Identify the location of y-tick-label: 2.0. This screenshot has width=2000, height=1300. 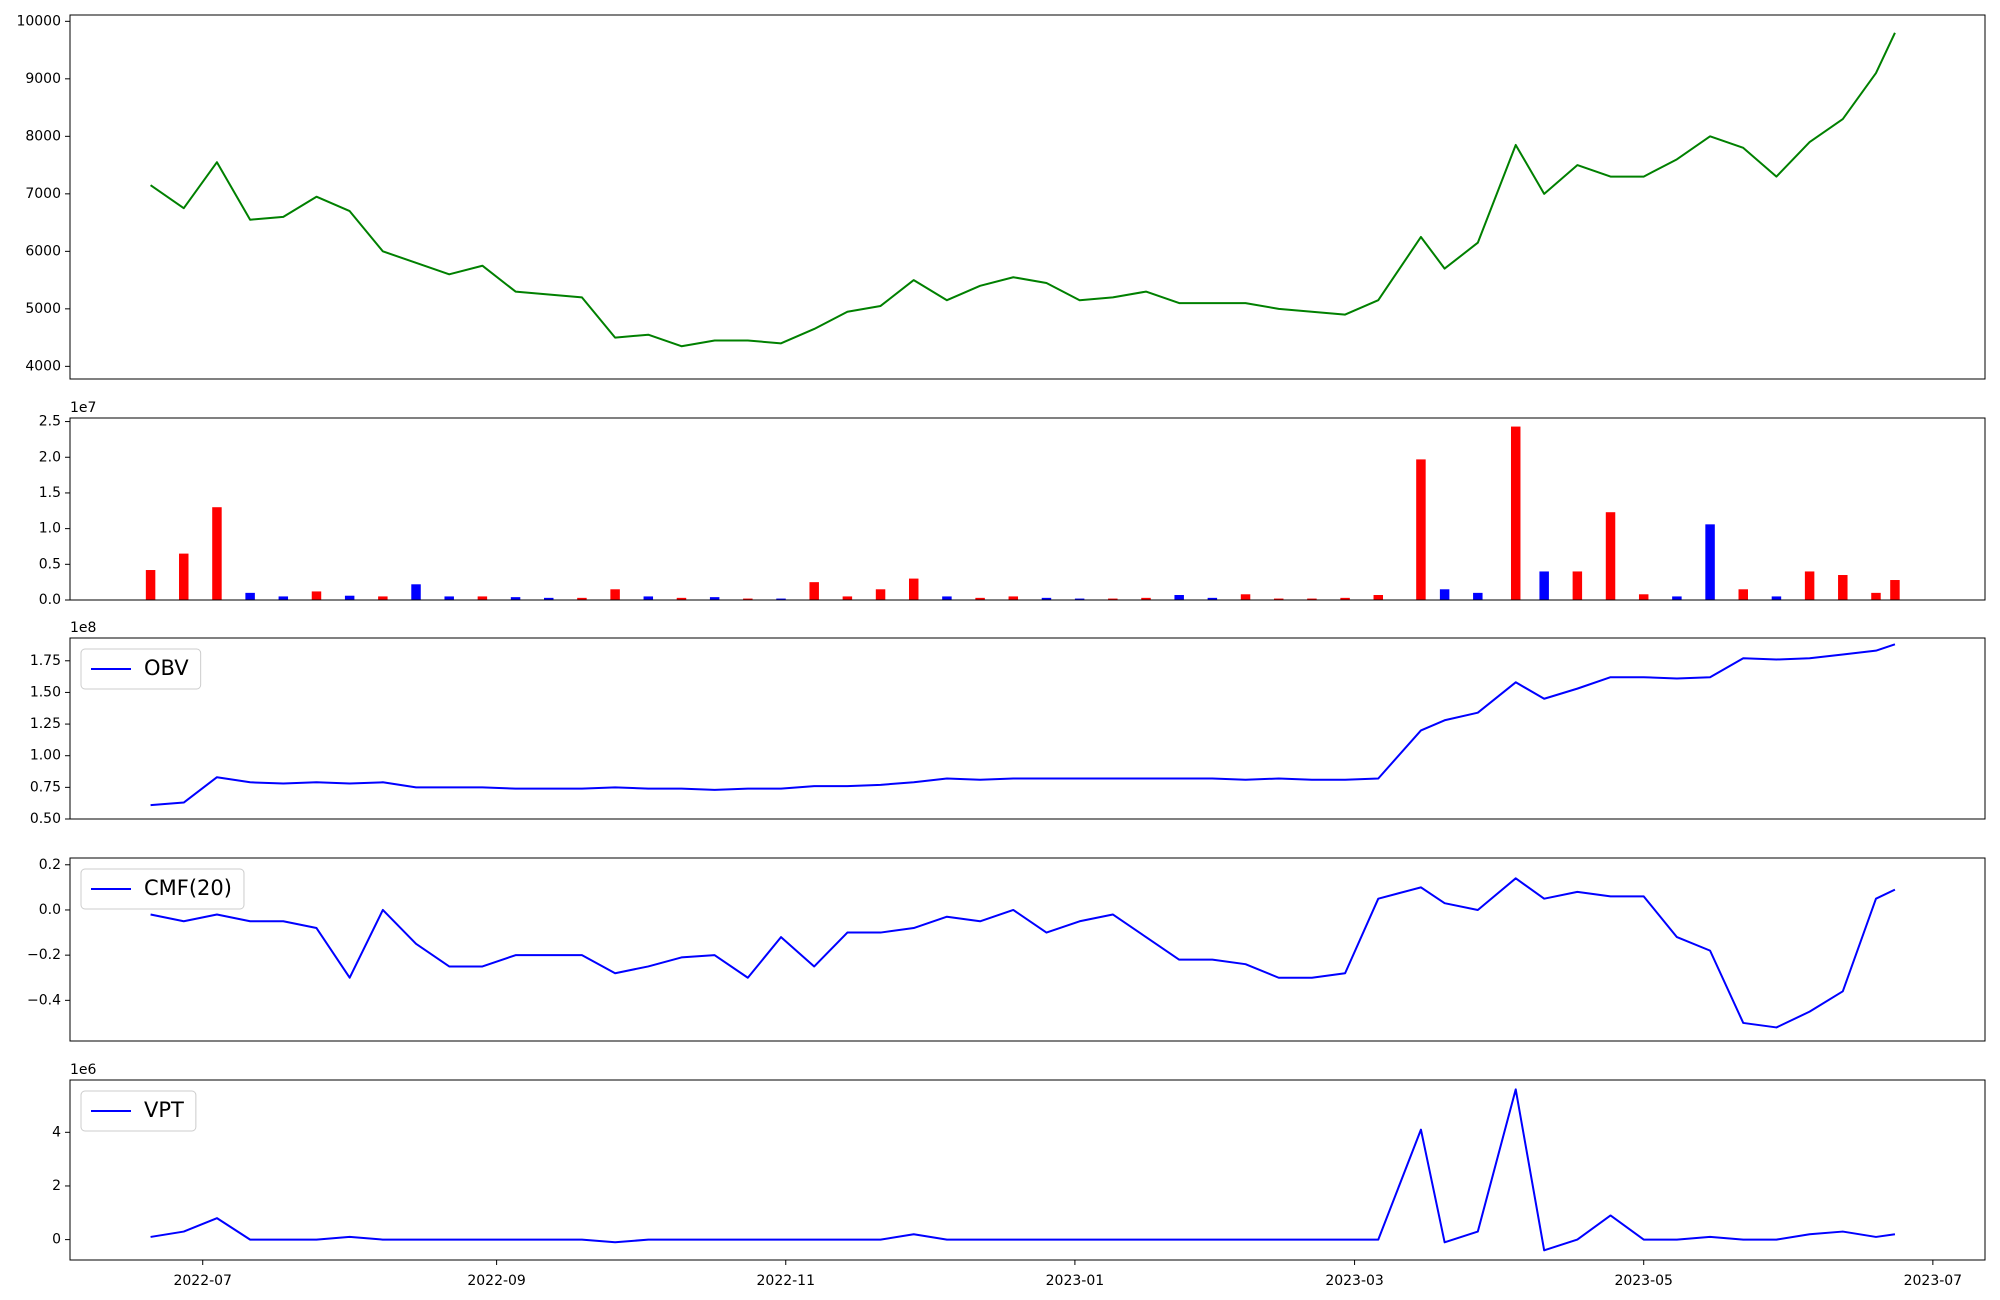
(50, 457).